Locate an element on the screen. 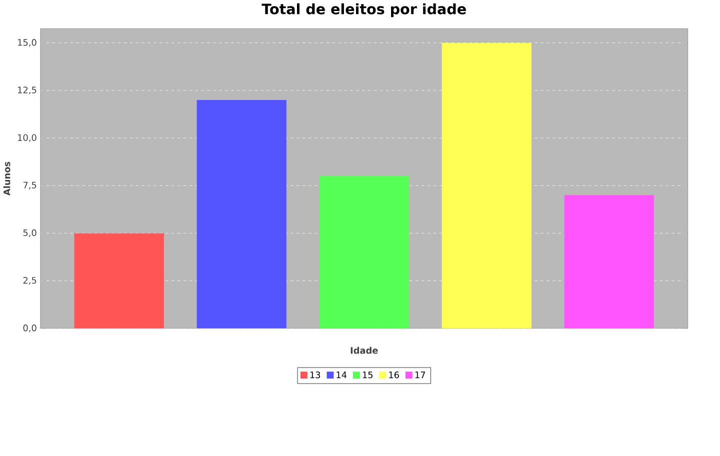  y-tick-label: 10,0 is located at coordinates (27, 138).